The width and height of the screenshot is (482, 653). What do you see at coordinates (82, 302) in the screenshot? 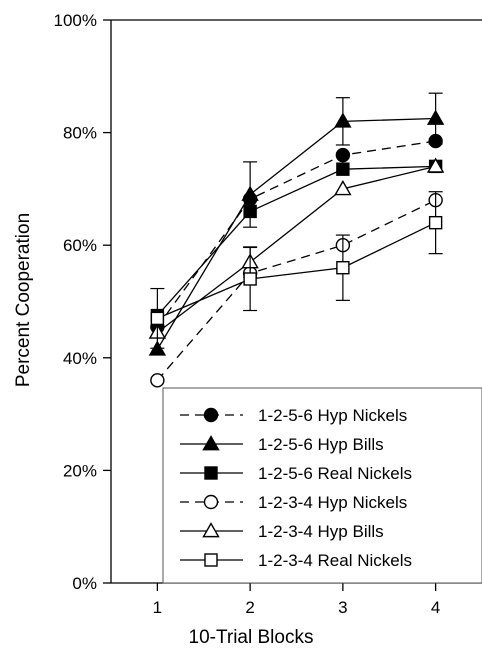
I see `y-axis: 0% 20% 40% 60% 80% 100%` at bounding box center [82, 302].